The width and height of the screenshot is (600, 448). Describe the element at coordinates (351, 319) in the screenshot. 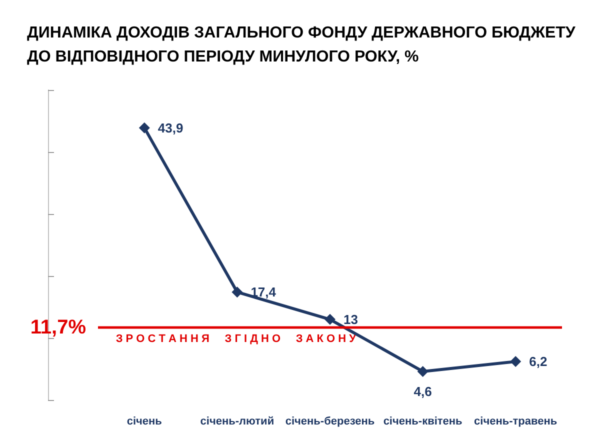

I see `data-label: 13` at that location.